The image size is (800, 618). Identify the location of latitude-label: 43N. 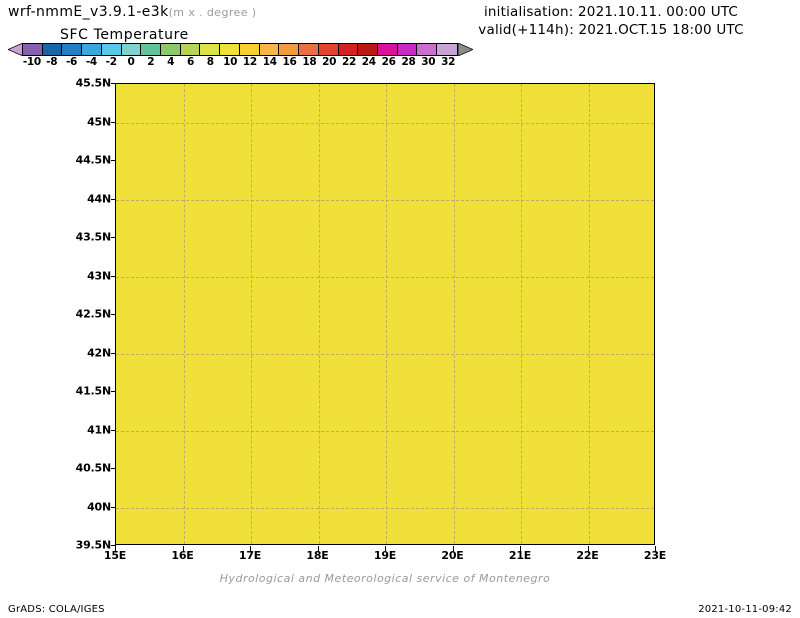
(99, 275).